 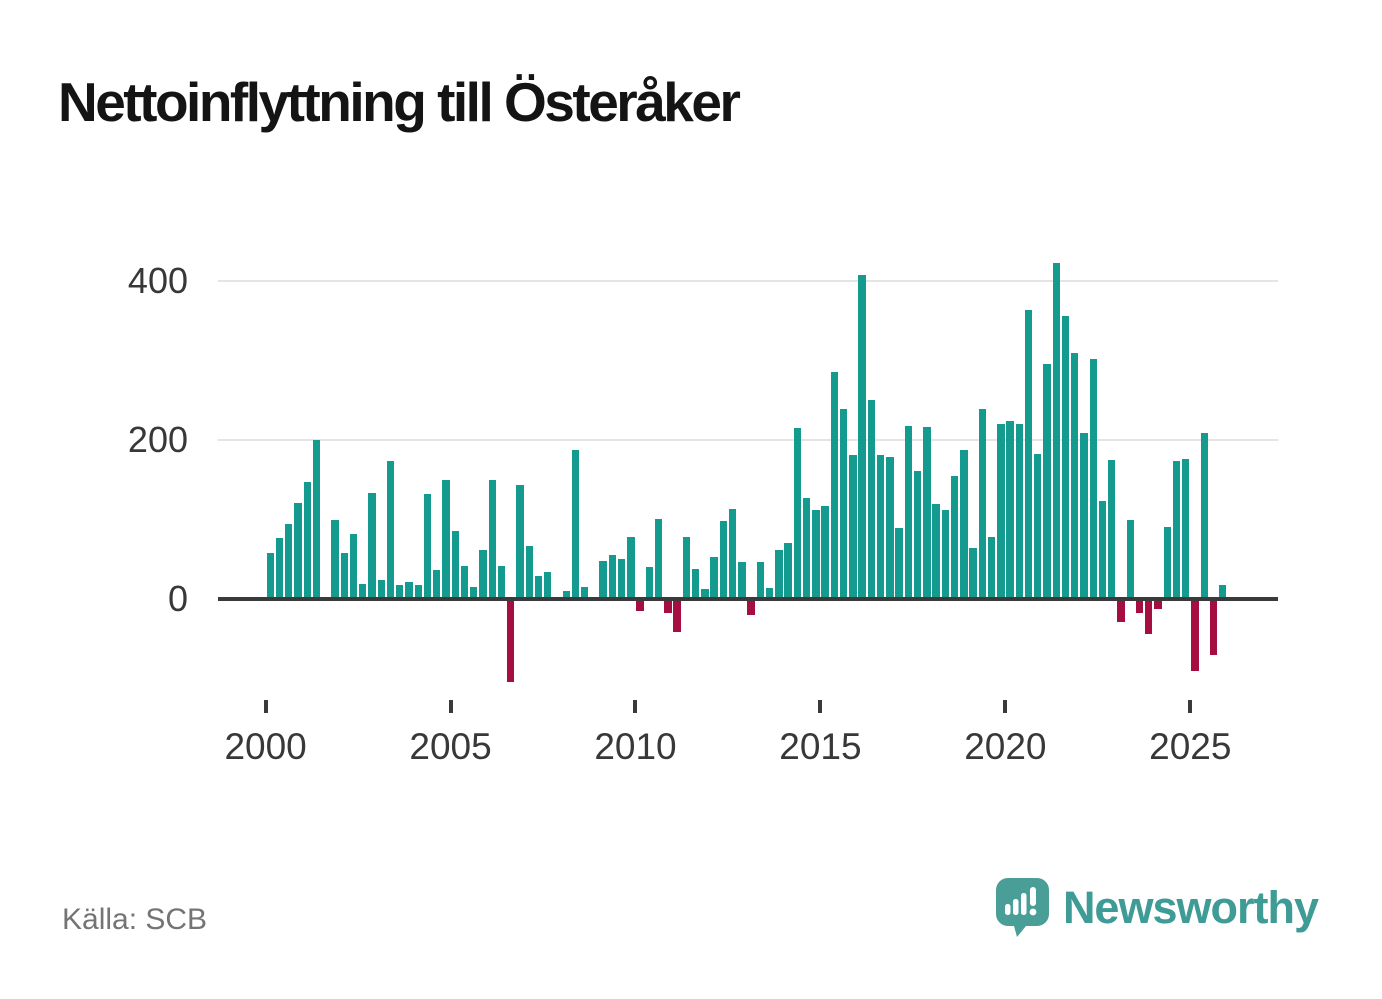 I want to click on x-axis-label-2005: 2005, so click(x=450, y=746).